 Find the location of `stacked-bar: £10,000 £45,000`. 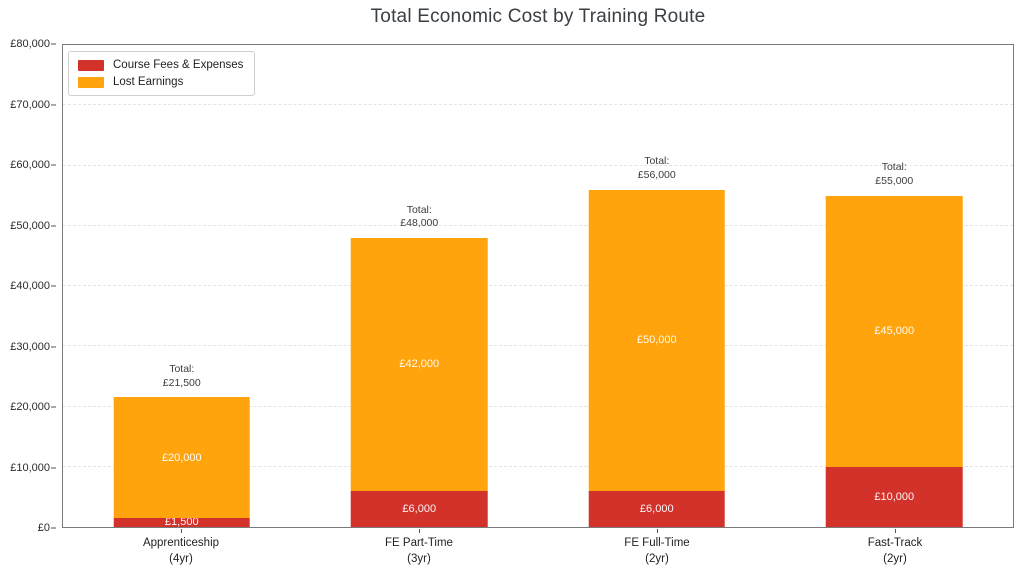

stacked-bar: £10,000 £45,000 is located at coordinates (894, 286).